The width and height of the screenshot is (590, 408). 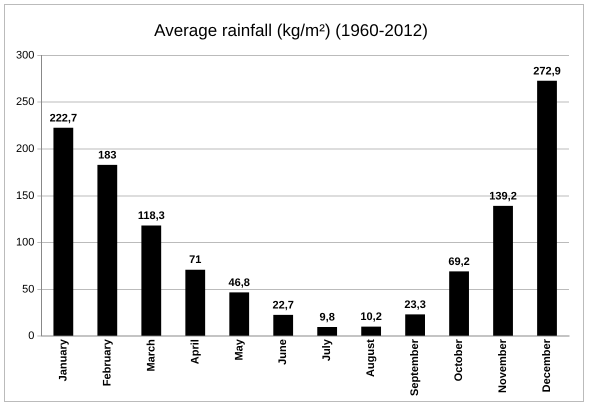 What do you see at coordinates (239, 282) in the screenshot?
I see `data-label: 46,8` at bounding box center [239, 282].